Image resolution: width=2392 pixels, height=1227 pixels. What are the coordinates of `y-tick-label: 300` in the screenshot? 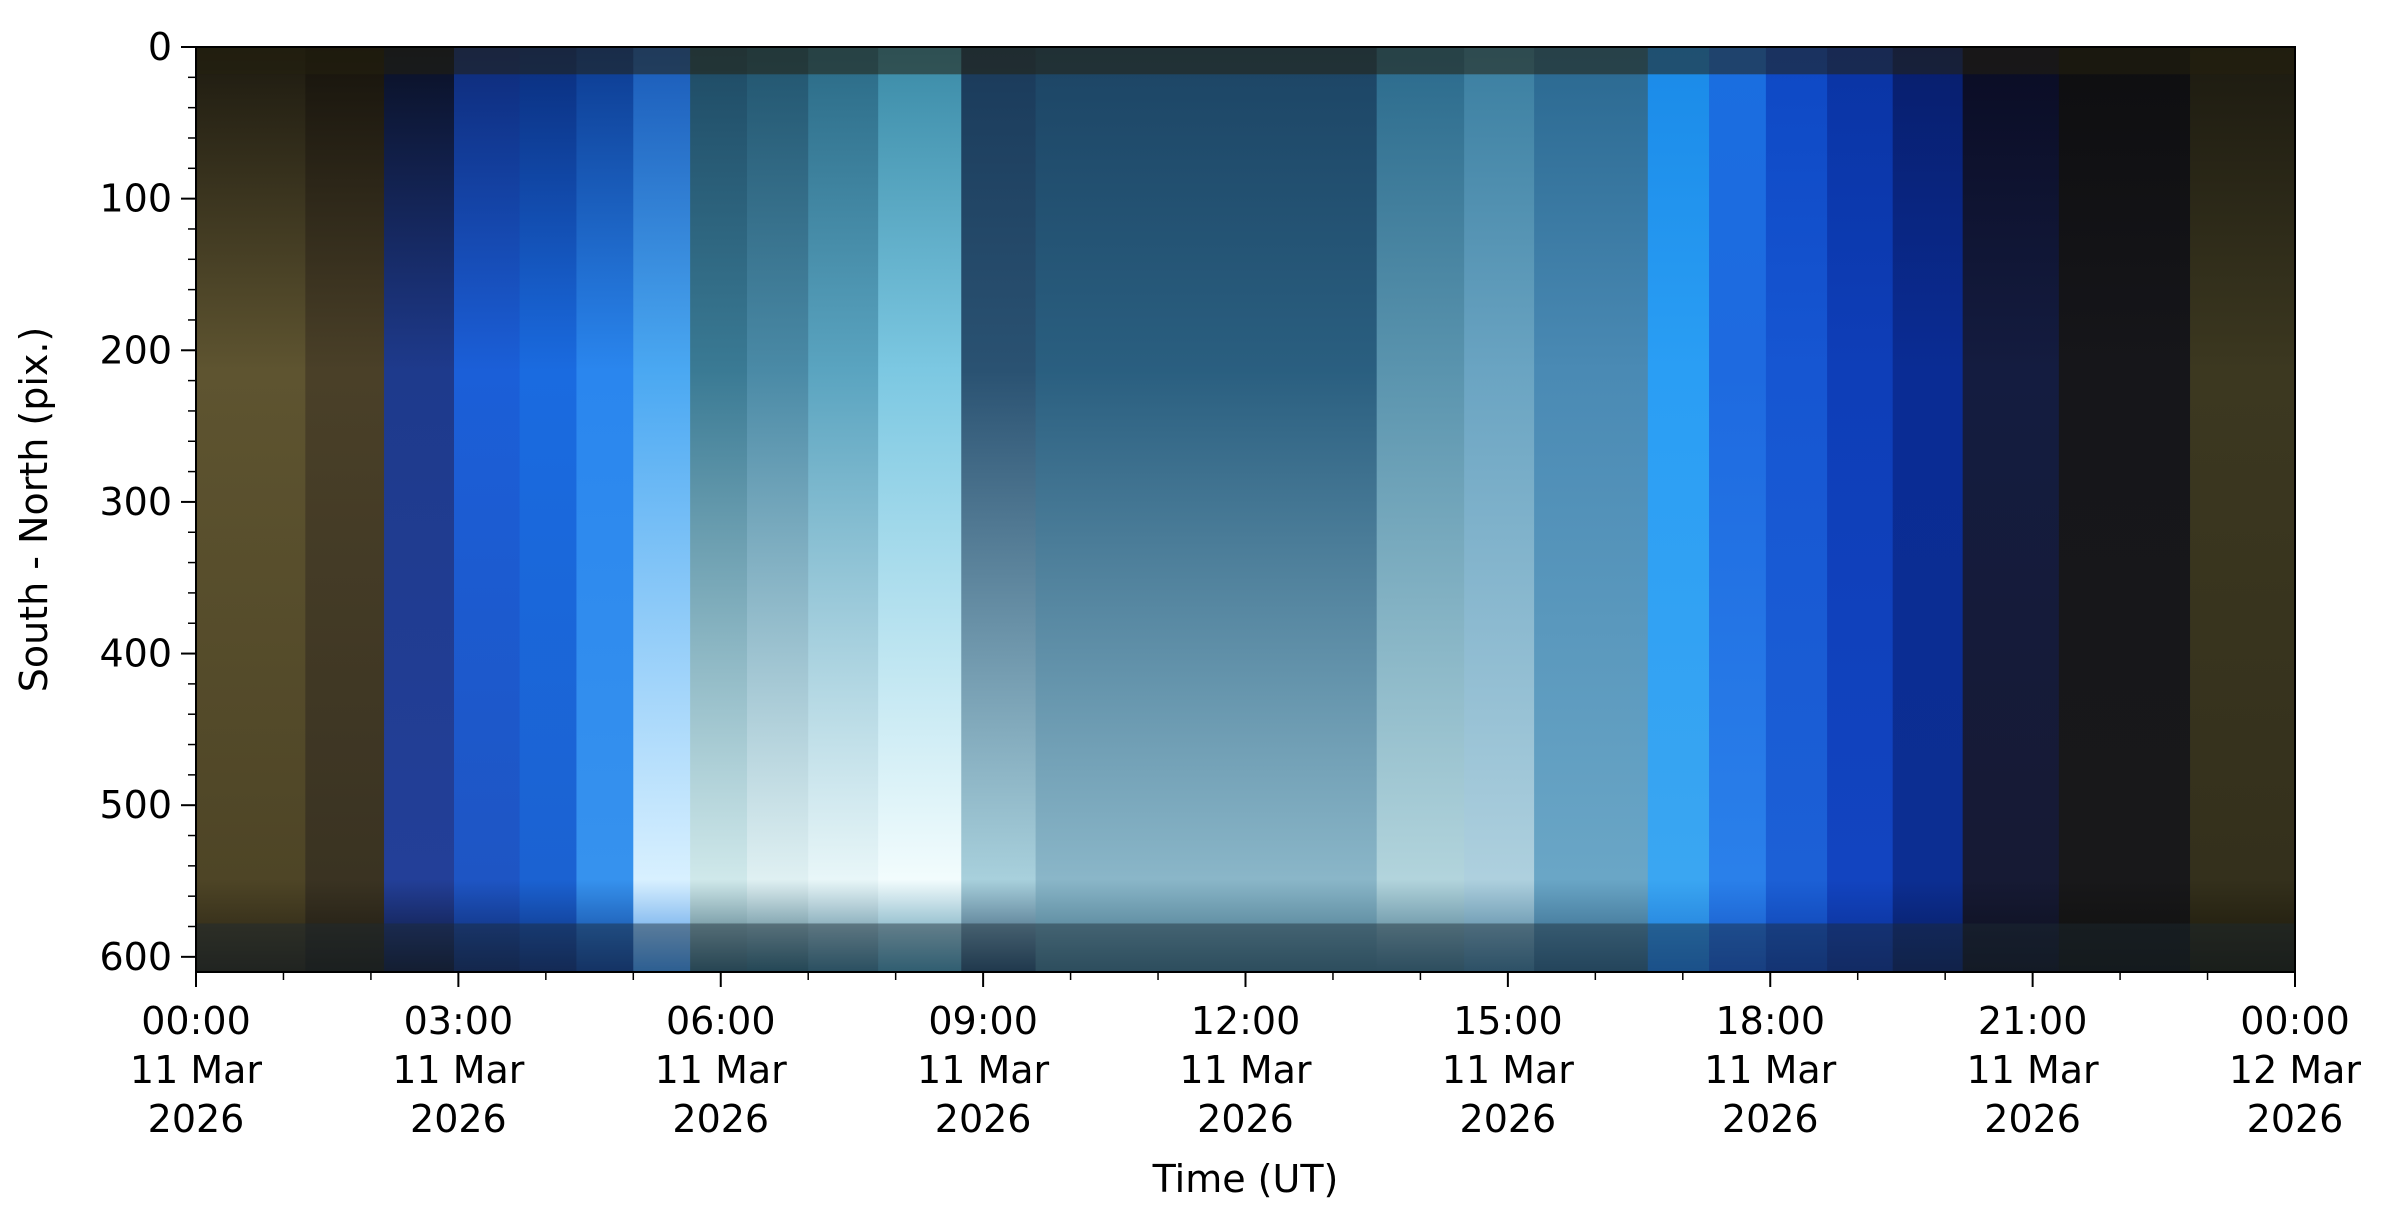 It's located at (135, 502).